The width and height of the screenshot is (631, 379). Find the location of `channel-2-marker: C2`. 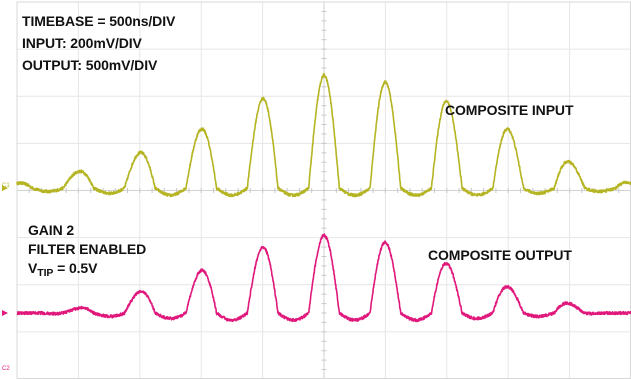

channel-2-marker: C2 is located at coordinates (6, 369).